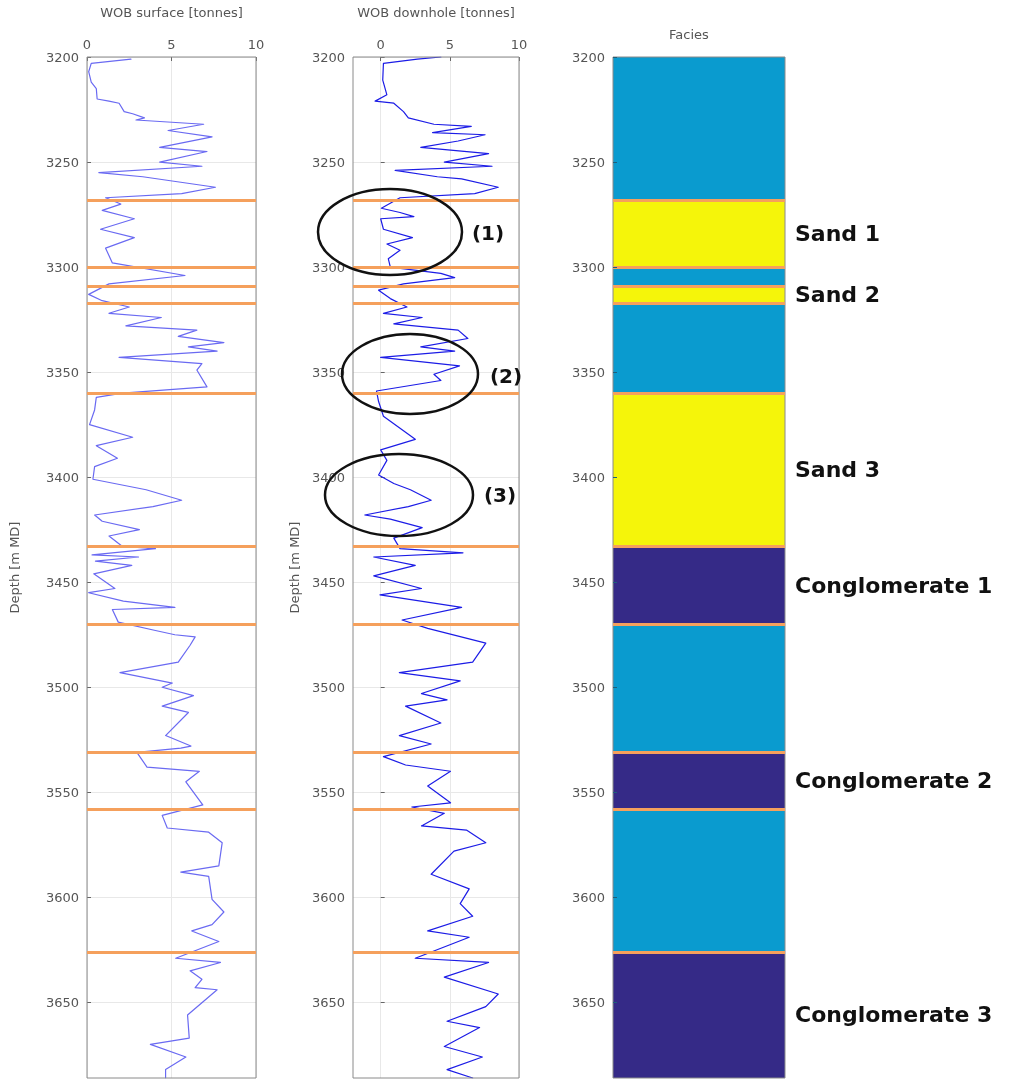 This screenshot has height=1082, width=1033. I want to click on series-label: Conglomerate 1, so click(894, 585).